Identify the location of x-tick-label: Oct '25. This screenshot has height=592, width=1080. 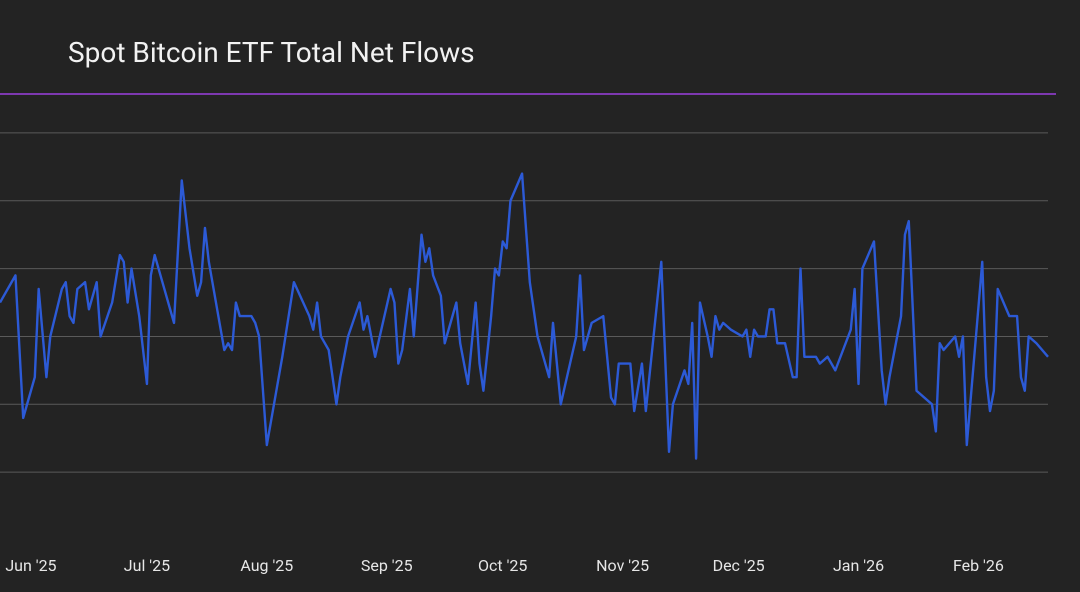
(502, 565).